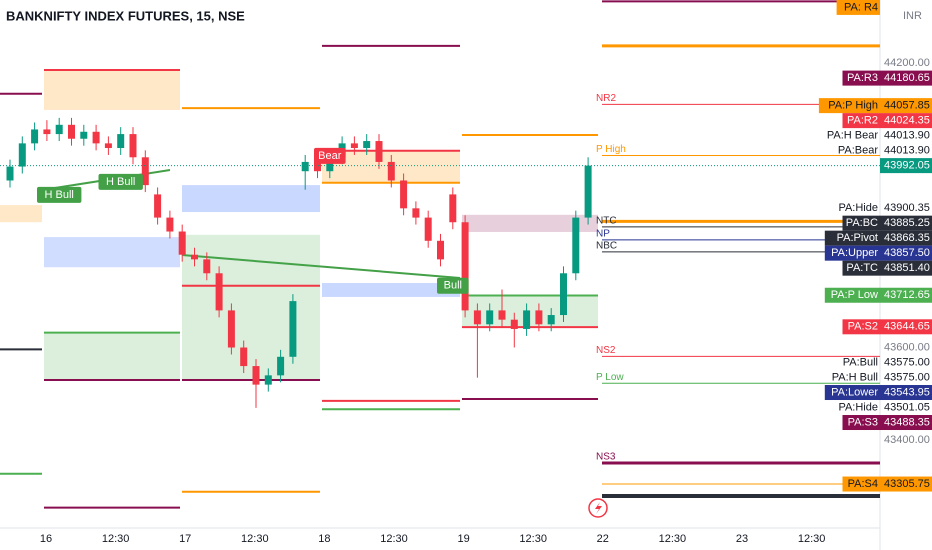 Image resolution: width=932 pixels, height=550 pixels. I want to click on price-tag-value: 43868.35, so click(907, 238).